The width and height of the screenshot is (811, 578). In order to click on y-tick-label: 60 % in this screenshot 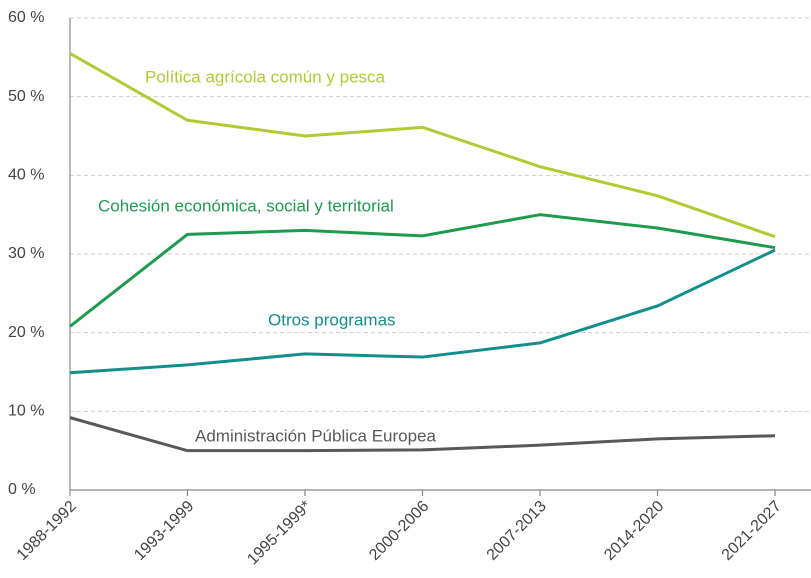, I will do `click(26, 17)`.